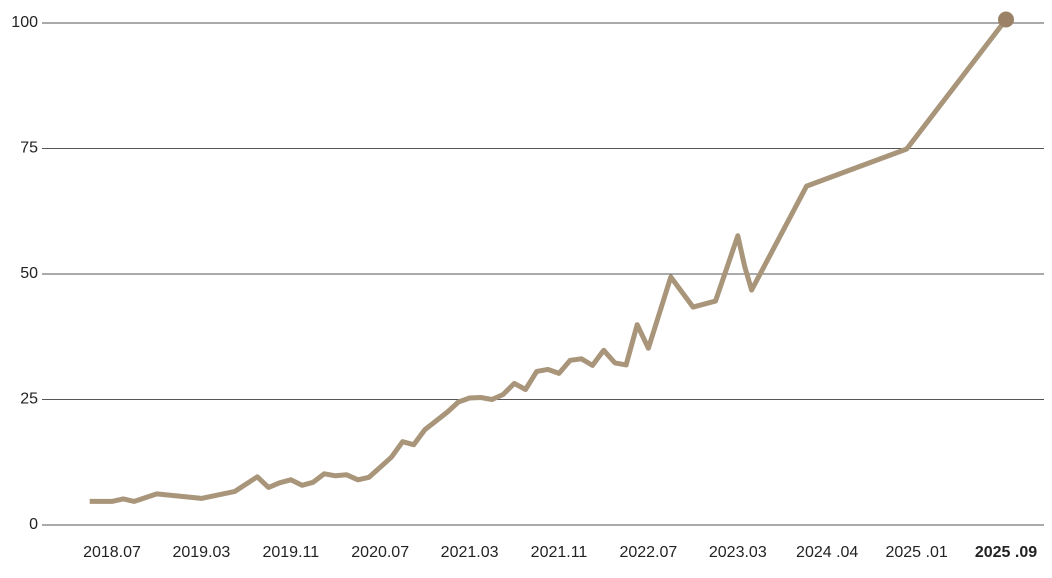 The height and width of the screenshot is (578, 1052). What do you see at coordinates (738, 552) in the screenshot?
I see `x-tick-label: 2023.03` at bounding box center [738, 552].